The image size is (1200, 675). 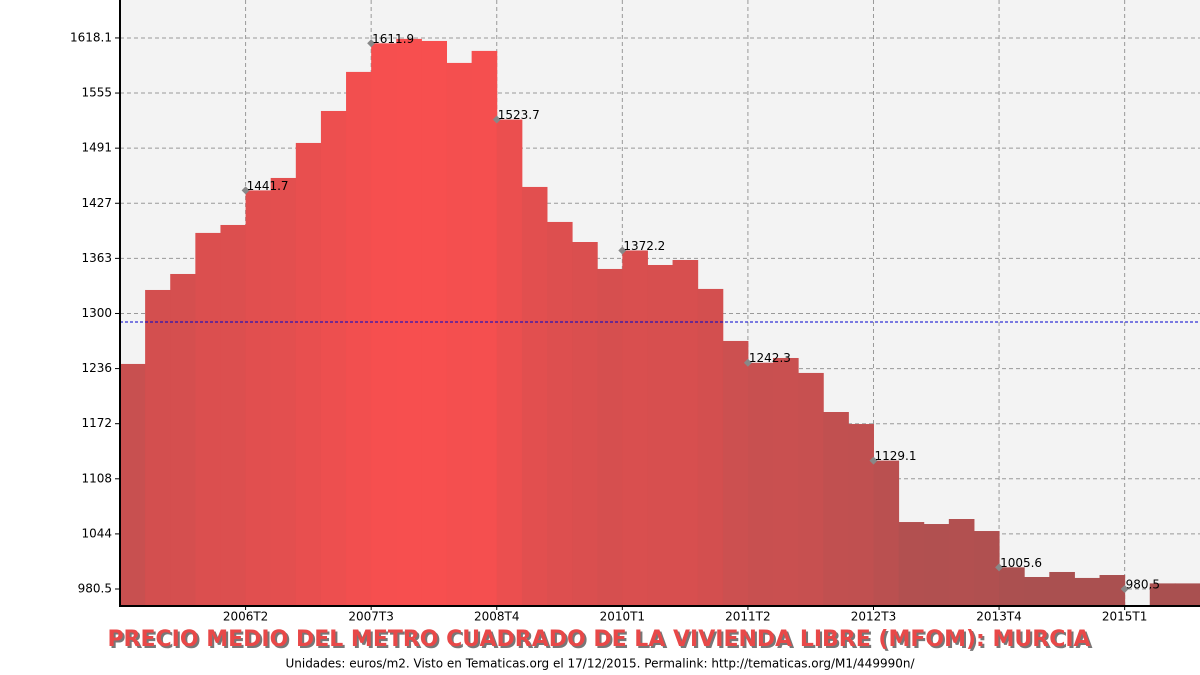 What do you see at coordinates (95, 589) in the screenshot?
I see `y-tick-label: 980.5` at bounding box center [95, 589].